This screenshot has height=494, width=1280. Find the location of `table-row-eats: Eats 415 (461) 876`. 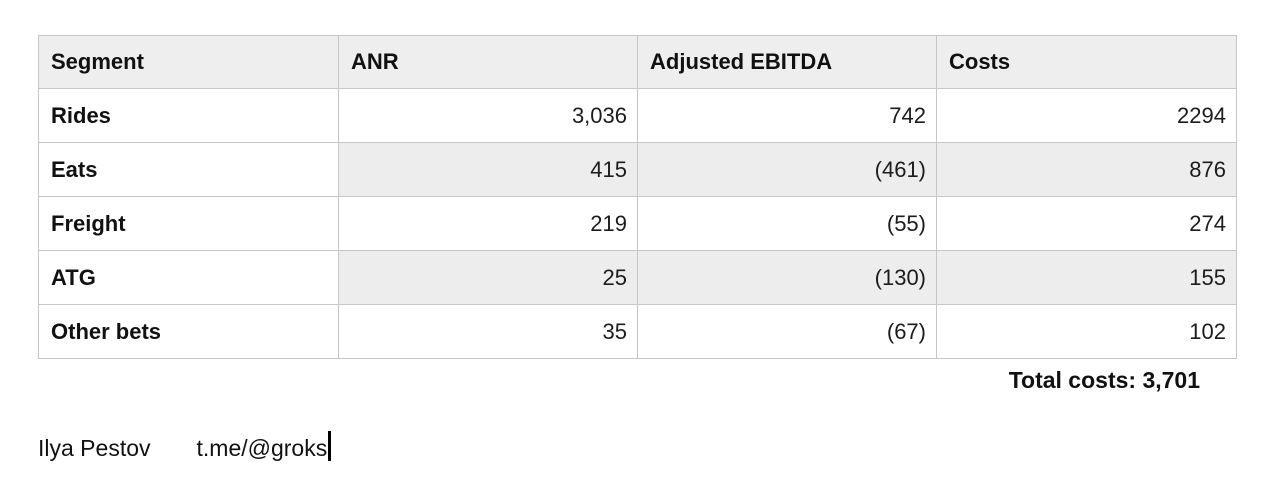

table-row-eats: Eats 415 (461) 876 is located at coordinates (637, 169).